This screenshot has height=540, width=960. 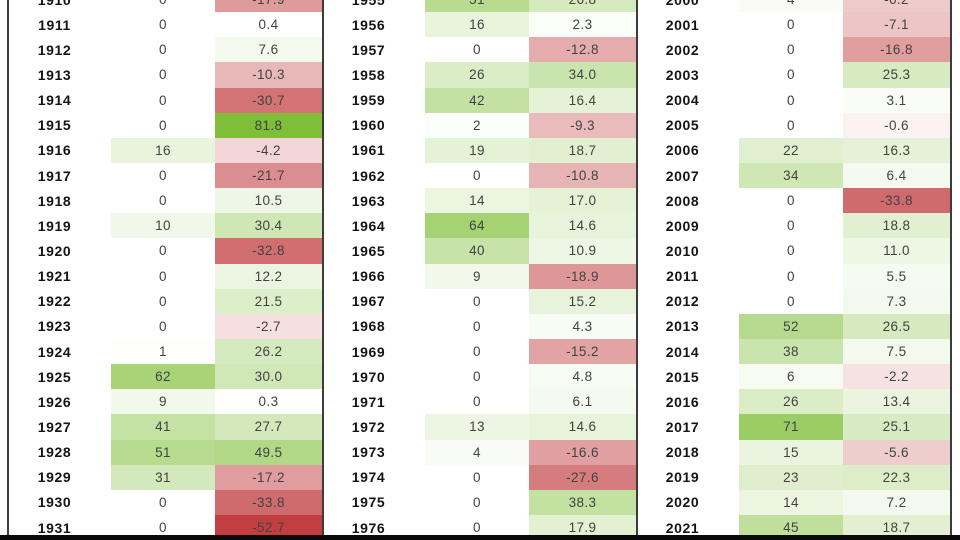 What do you see at coordinates (163, 226) in the screenshot?
I see `count-cell: 10` at bounding box center [163, 226].